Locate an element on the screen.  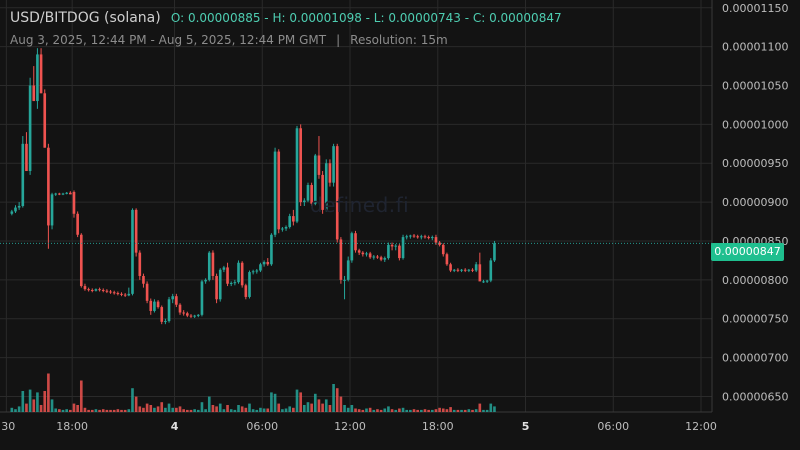
last-price-tag: 0.00000847 is located at coordinates (747, 252).